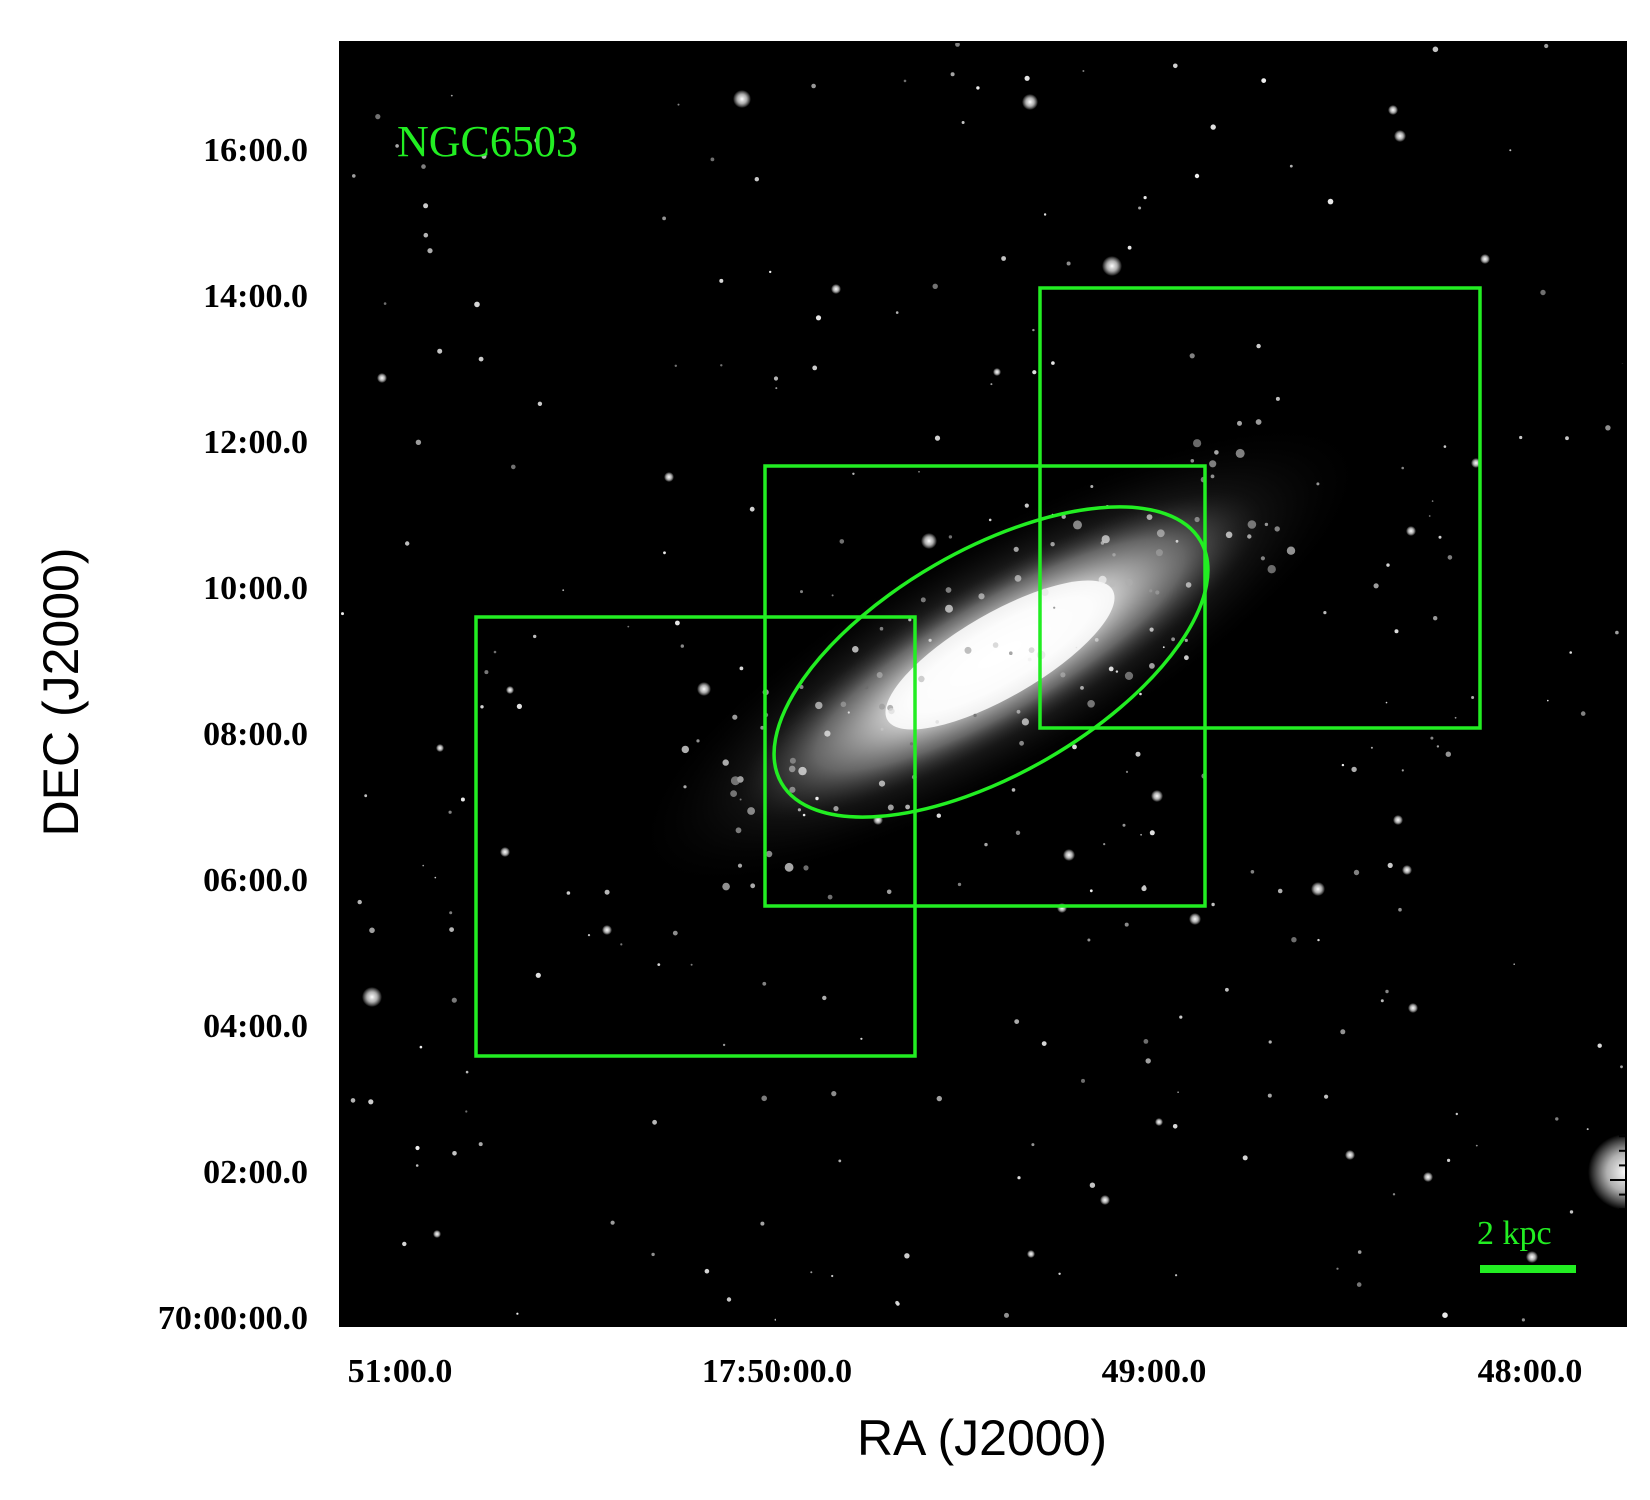 The height and width of the screenshot is (1500, 1650). Describe the element at coordinates (487, 141) in the screenshot. I see `object-label: NGC6503` at that location.